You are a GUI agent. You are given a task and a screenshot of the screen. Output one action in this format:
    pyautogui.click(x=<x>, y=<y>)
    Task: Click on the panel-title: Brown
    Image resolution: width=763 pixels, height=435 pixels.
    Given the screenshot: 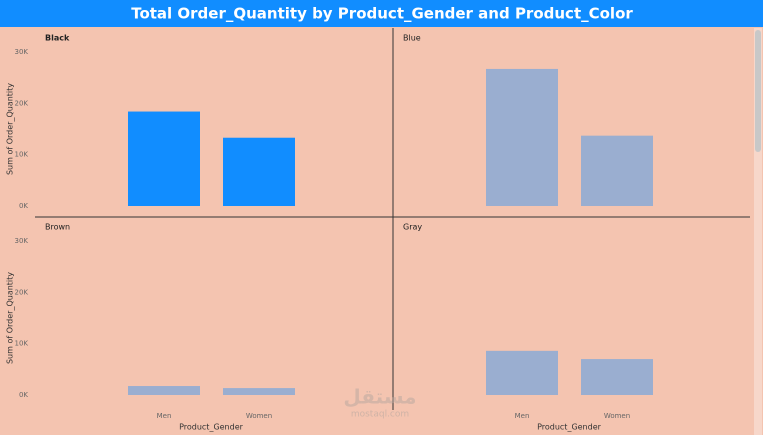 What is the action you would take?
    pyautogui.click(x=57, y=227)
    